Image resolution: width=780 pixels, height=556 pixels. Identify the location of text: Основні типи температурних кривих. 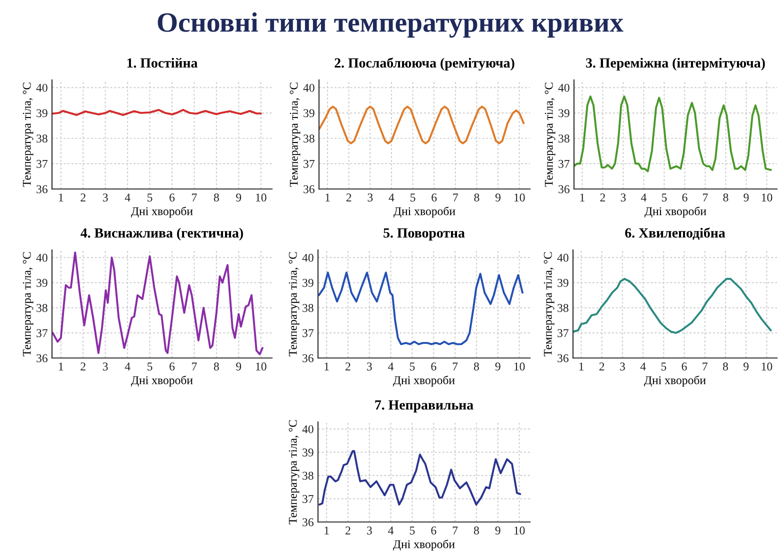
(391, 25).